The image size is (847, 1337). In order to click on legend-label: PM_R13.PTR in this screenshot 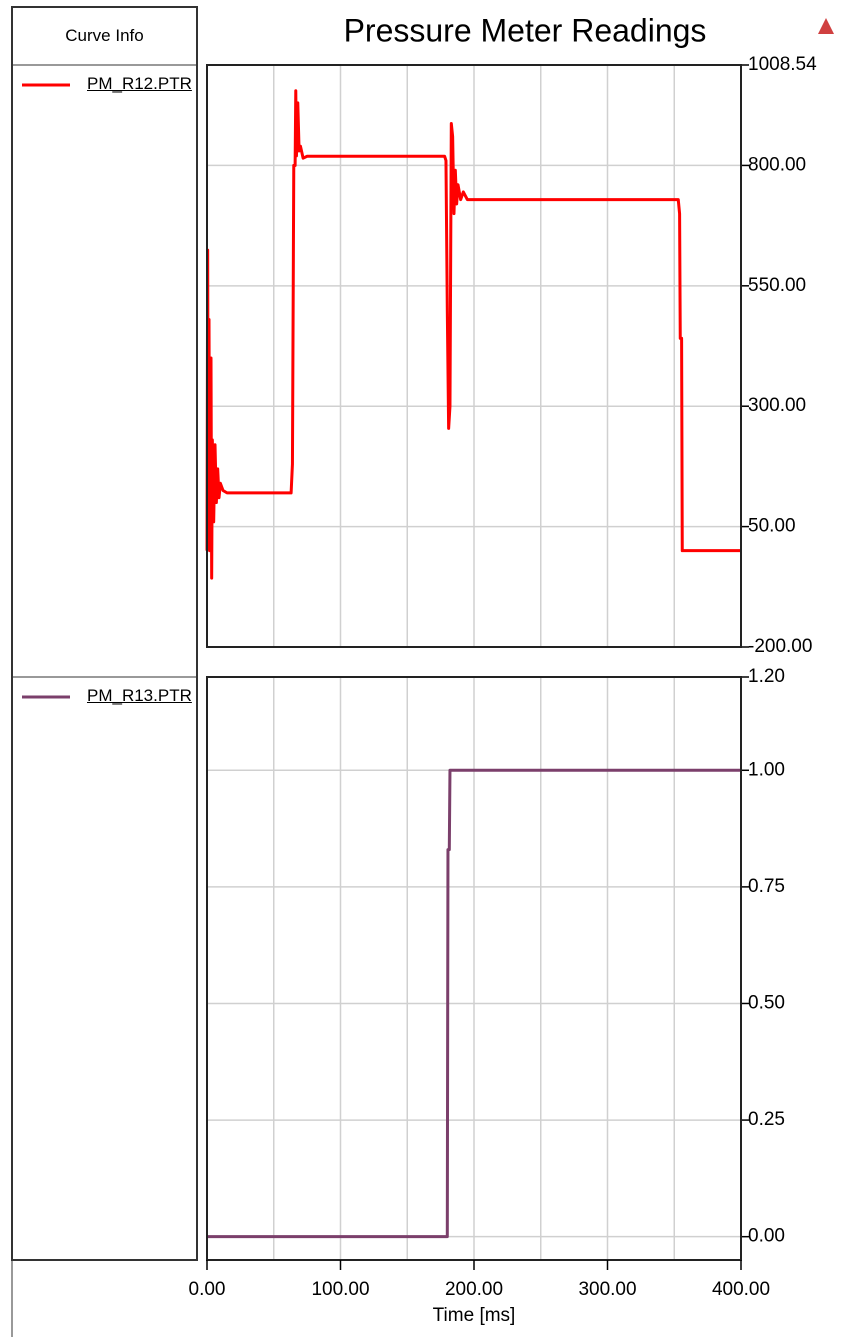, I will do `click(139, 695)`.